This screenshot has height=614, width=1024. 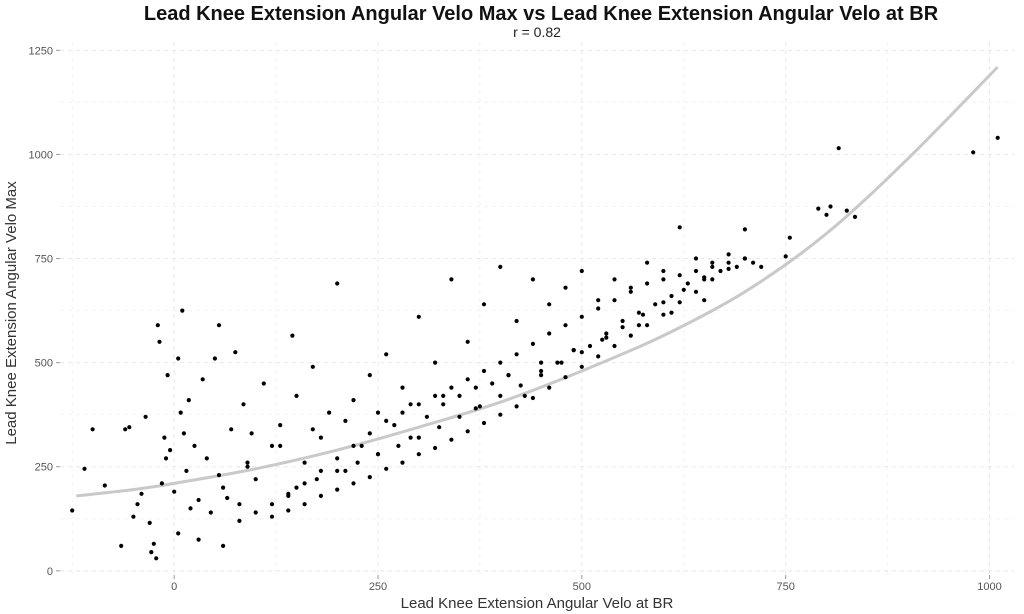 I want to click on chart-subtitle: r = 0.82, so click(x=537, y=32).